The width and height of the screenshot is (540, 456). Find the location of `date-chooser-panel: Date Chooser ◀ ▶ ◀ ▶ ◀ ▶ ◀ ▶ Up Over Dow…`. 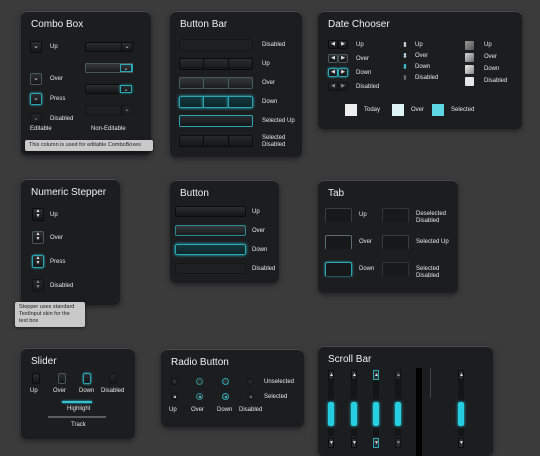

date-chooser-panel: Date Chooser ◀ ▶ ◀ ▶ ◀ ▶ ◀ ▶ Up Over Dow… is located at coordinates (420, 70).